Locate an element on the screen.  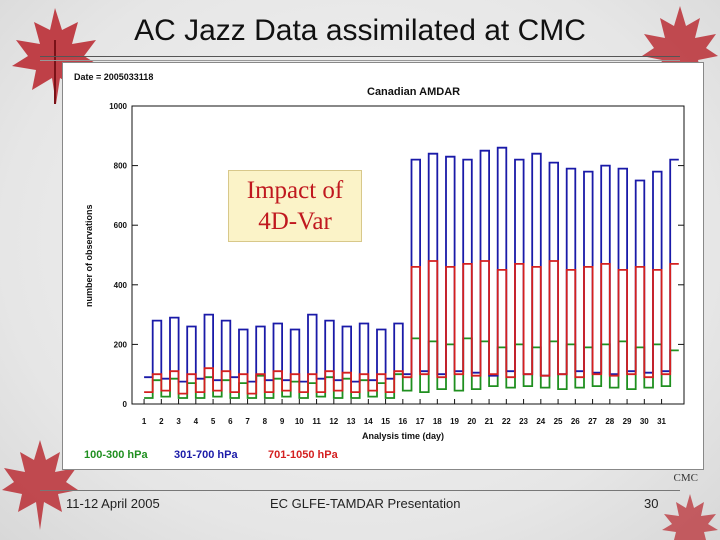
x-tick-label-3: 3 is located at coordinates (178, 421).